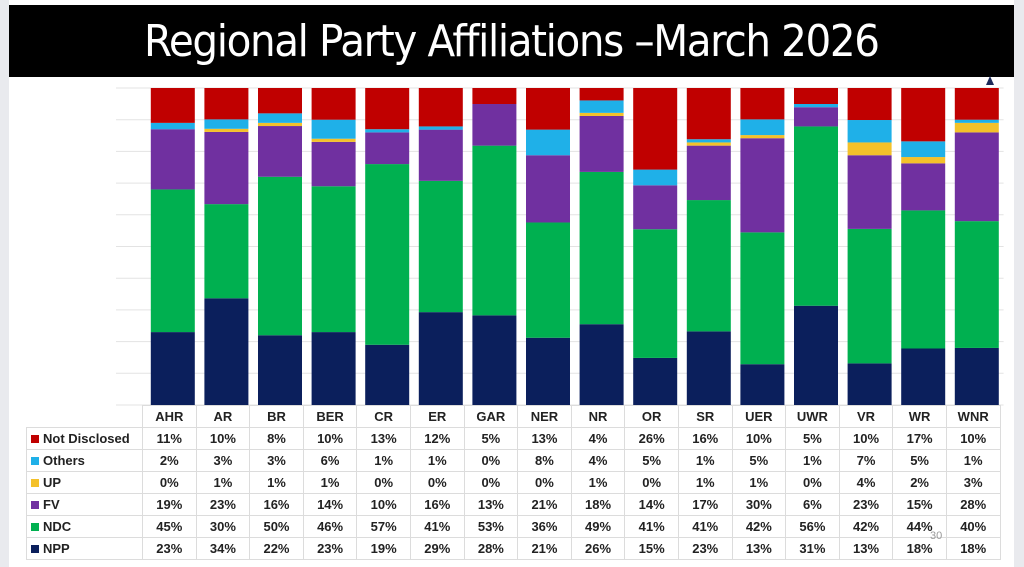 The width and height of the screenshot is (1024, 567). I want to click on bar-stack-cr, so click(387, 246).